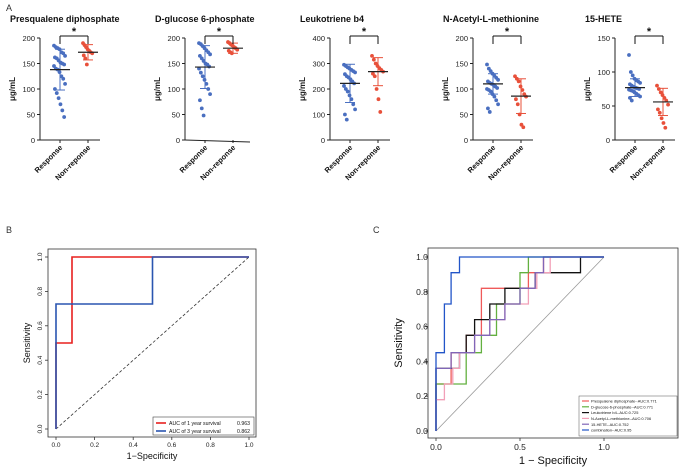 The height and width of the screenshot is (467, 685). I want to click on x-tick-label: 0.2, so click(94, 445).